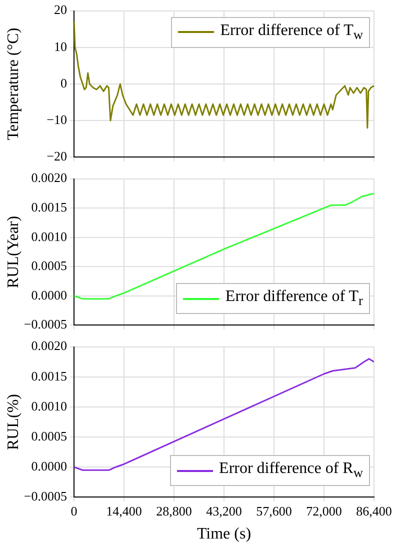 This screenshot has width=396, height=550. I want to click on y-tick-label: 10, so click(60, 46).